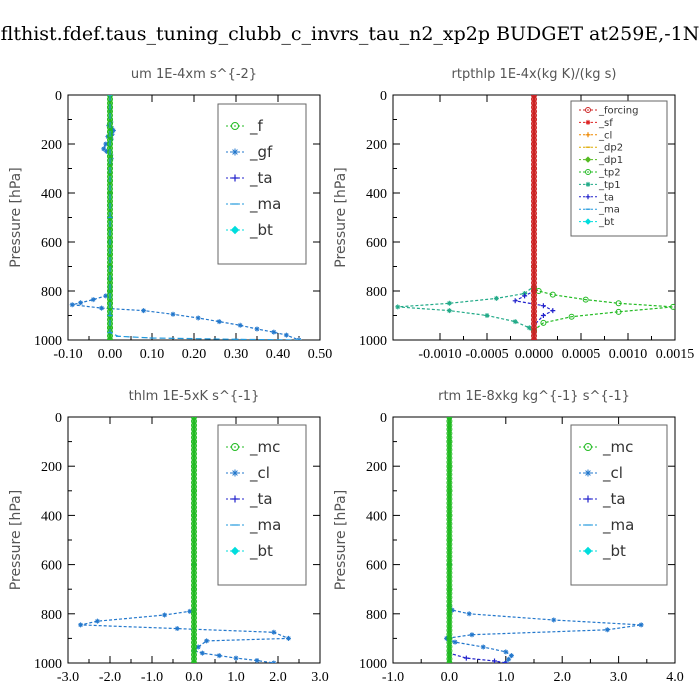 This screenshot has width=700, height=700. Describe the element at coordinates (235, 473) in the screenshot. I see `legend-marker-cl` at that location.